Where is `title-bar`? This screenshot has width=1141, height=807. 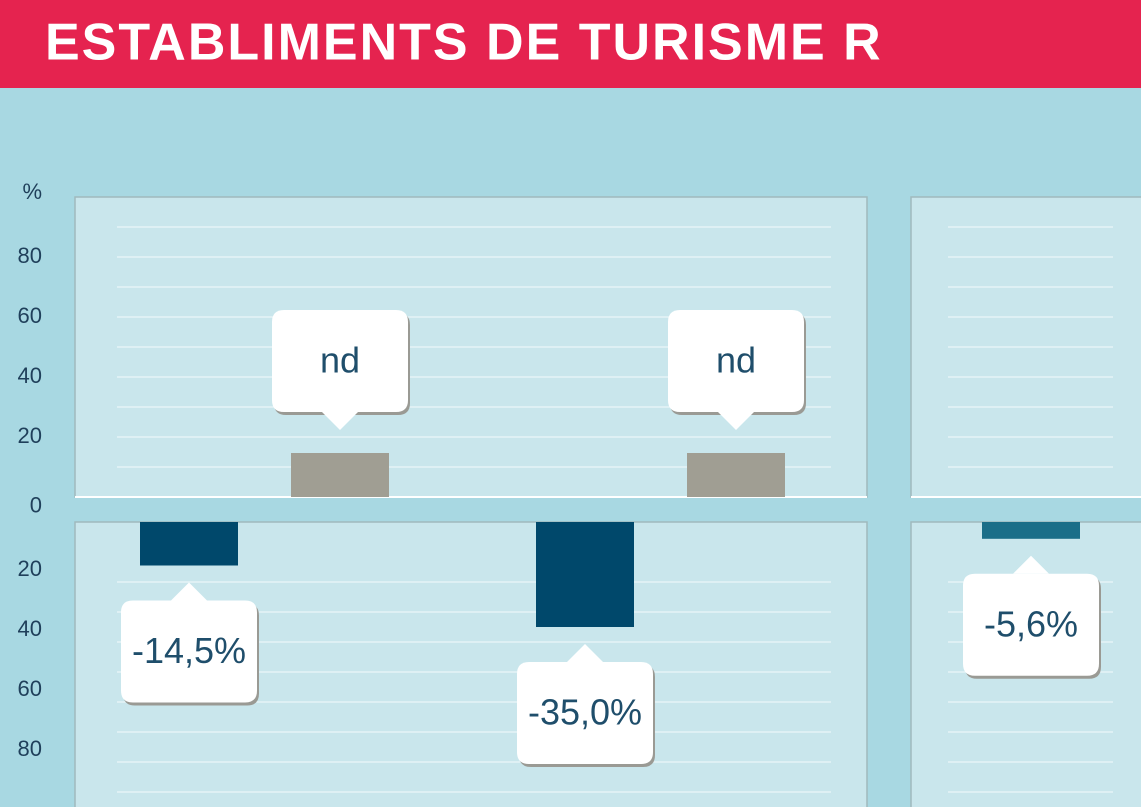 title-bar is located at coordinates (570, 44).